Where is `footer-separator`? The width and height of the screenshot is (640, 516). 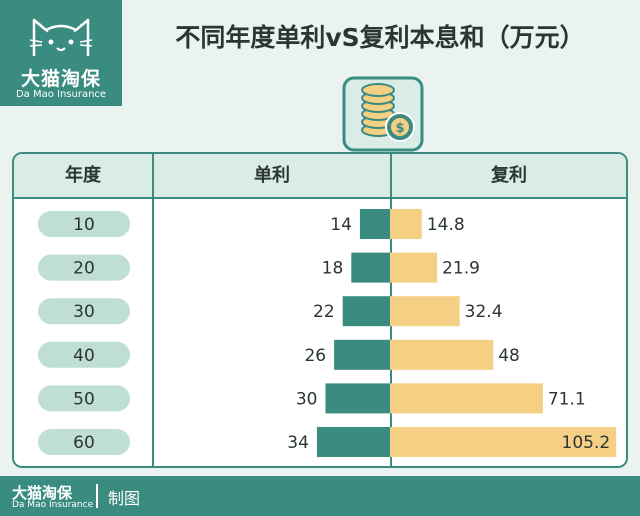
footer-separator is located at coordinates (97, 496).